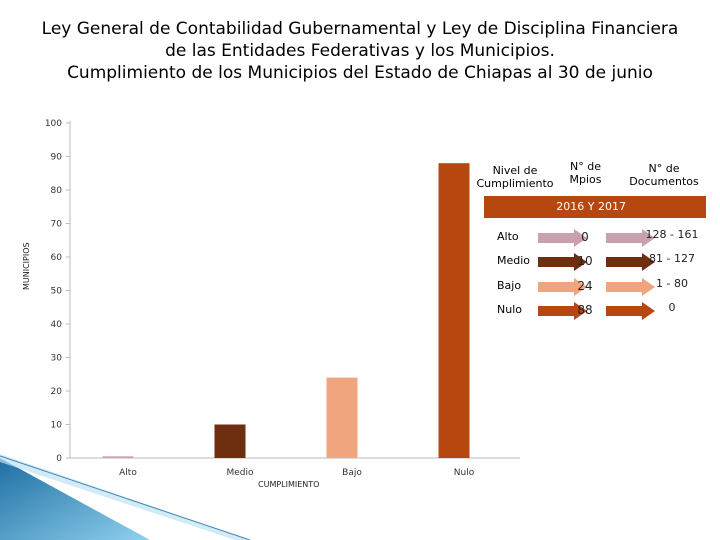  Describe the element at coordinates (53, 124) in the screenshot. I see `y-tick-label: 100` at that location.